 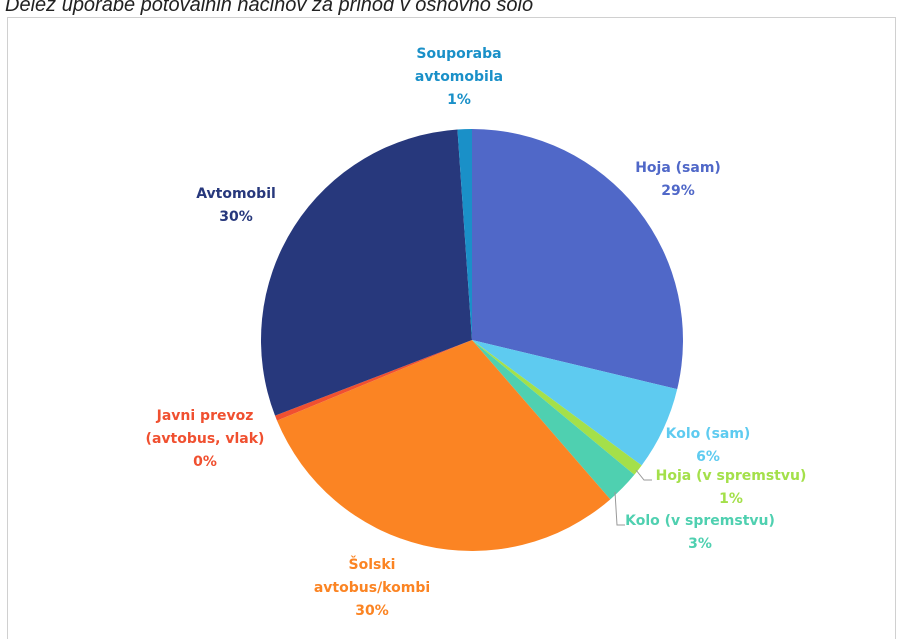 What do you see at coordinates (708, 434) in the screenshot?
I see `slice-label: Kolo (sam)` at bounding box center [708, 434].